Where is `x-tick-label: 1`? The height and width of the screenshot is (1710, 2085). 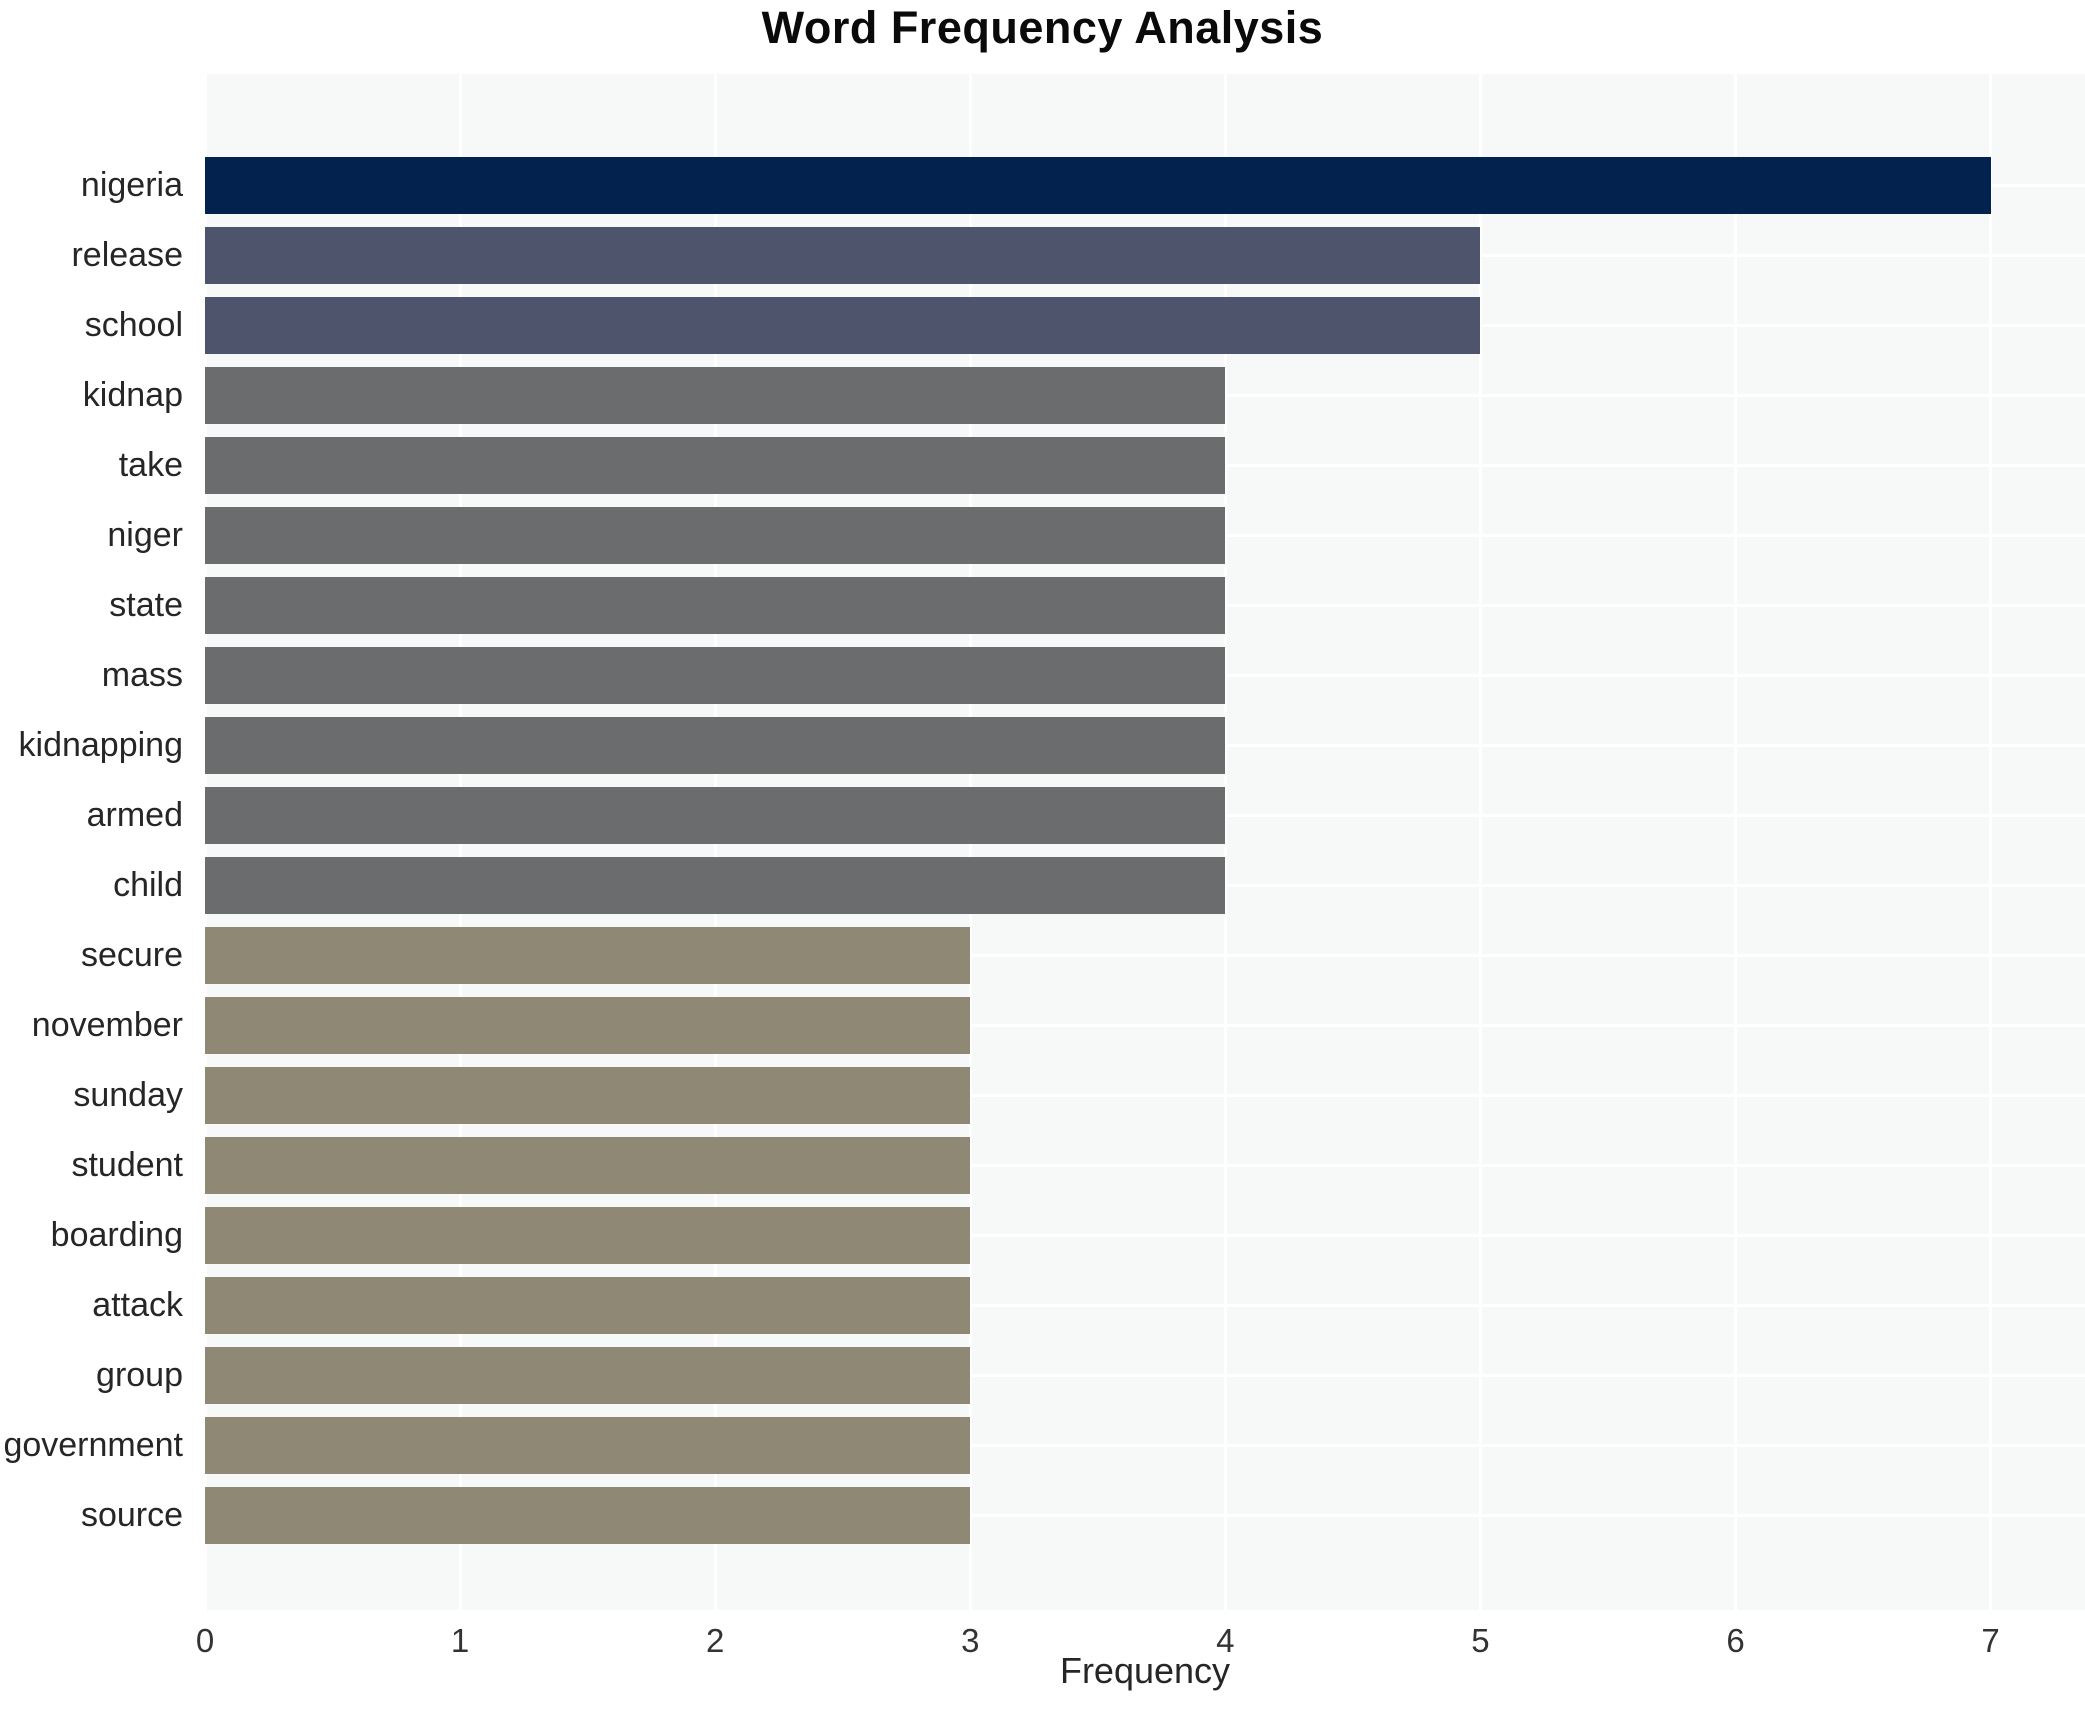
x-tick-label: 1 is located at coordinates (460, 1640).